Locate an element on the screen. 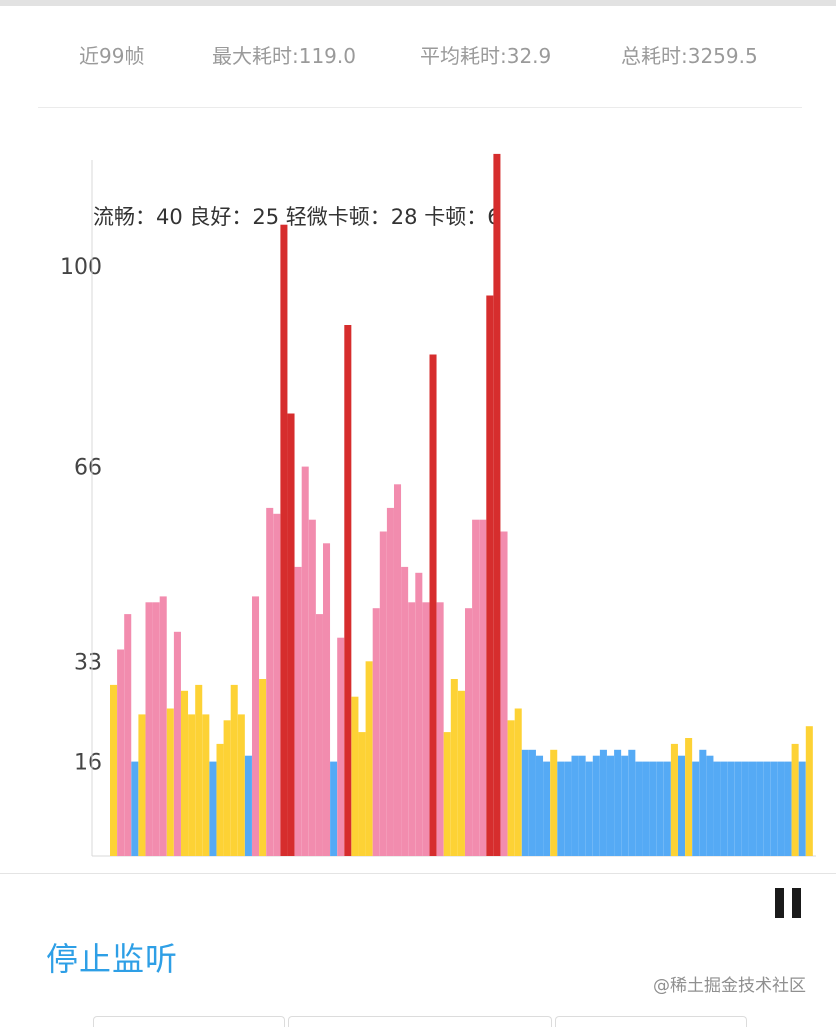  pause-icon-bar-left is located at coordinates (779, 903).